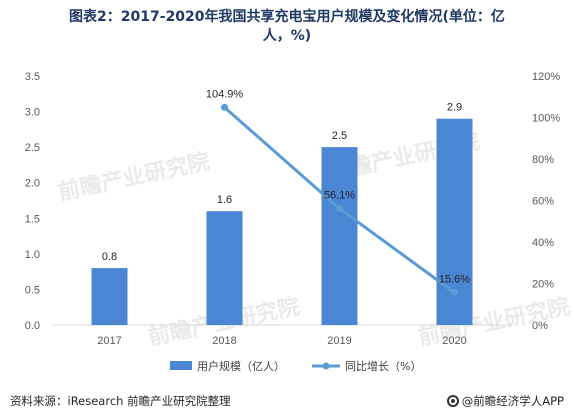  I want to click on growth-value-label: 56.1%, so click(339, 196).